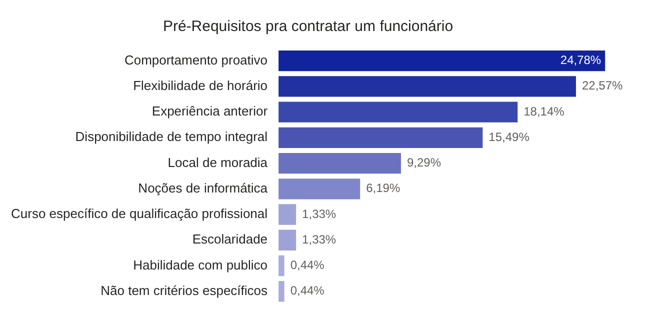  I want to click on data-label: 15,49%, so click(509, 137).